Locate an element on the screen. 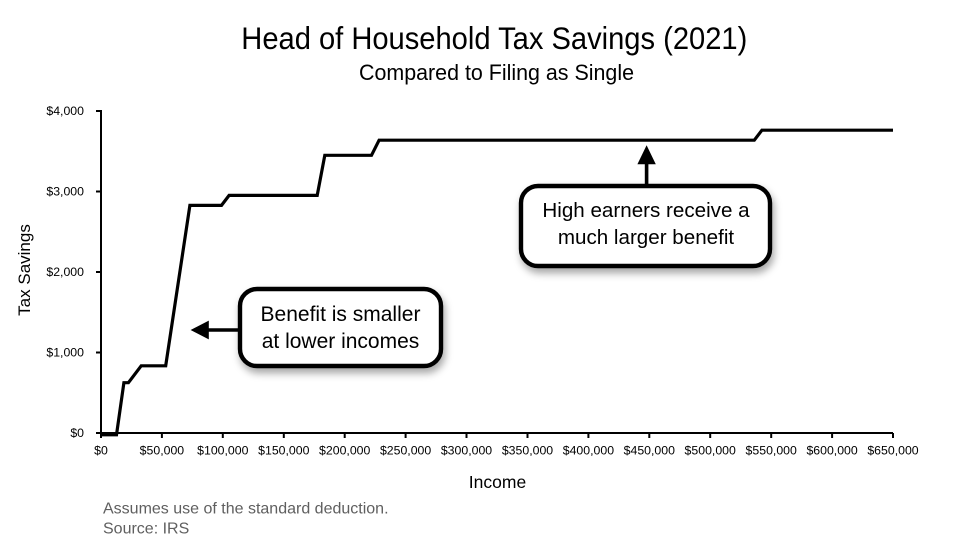  svg-text: Income is located at coordinates (497, 482).